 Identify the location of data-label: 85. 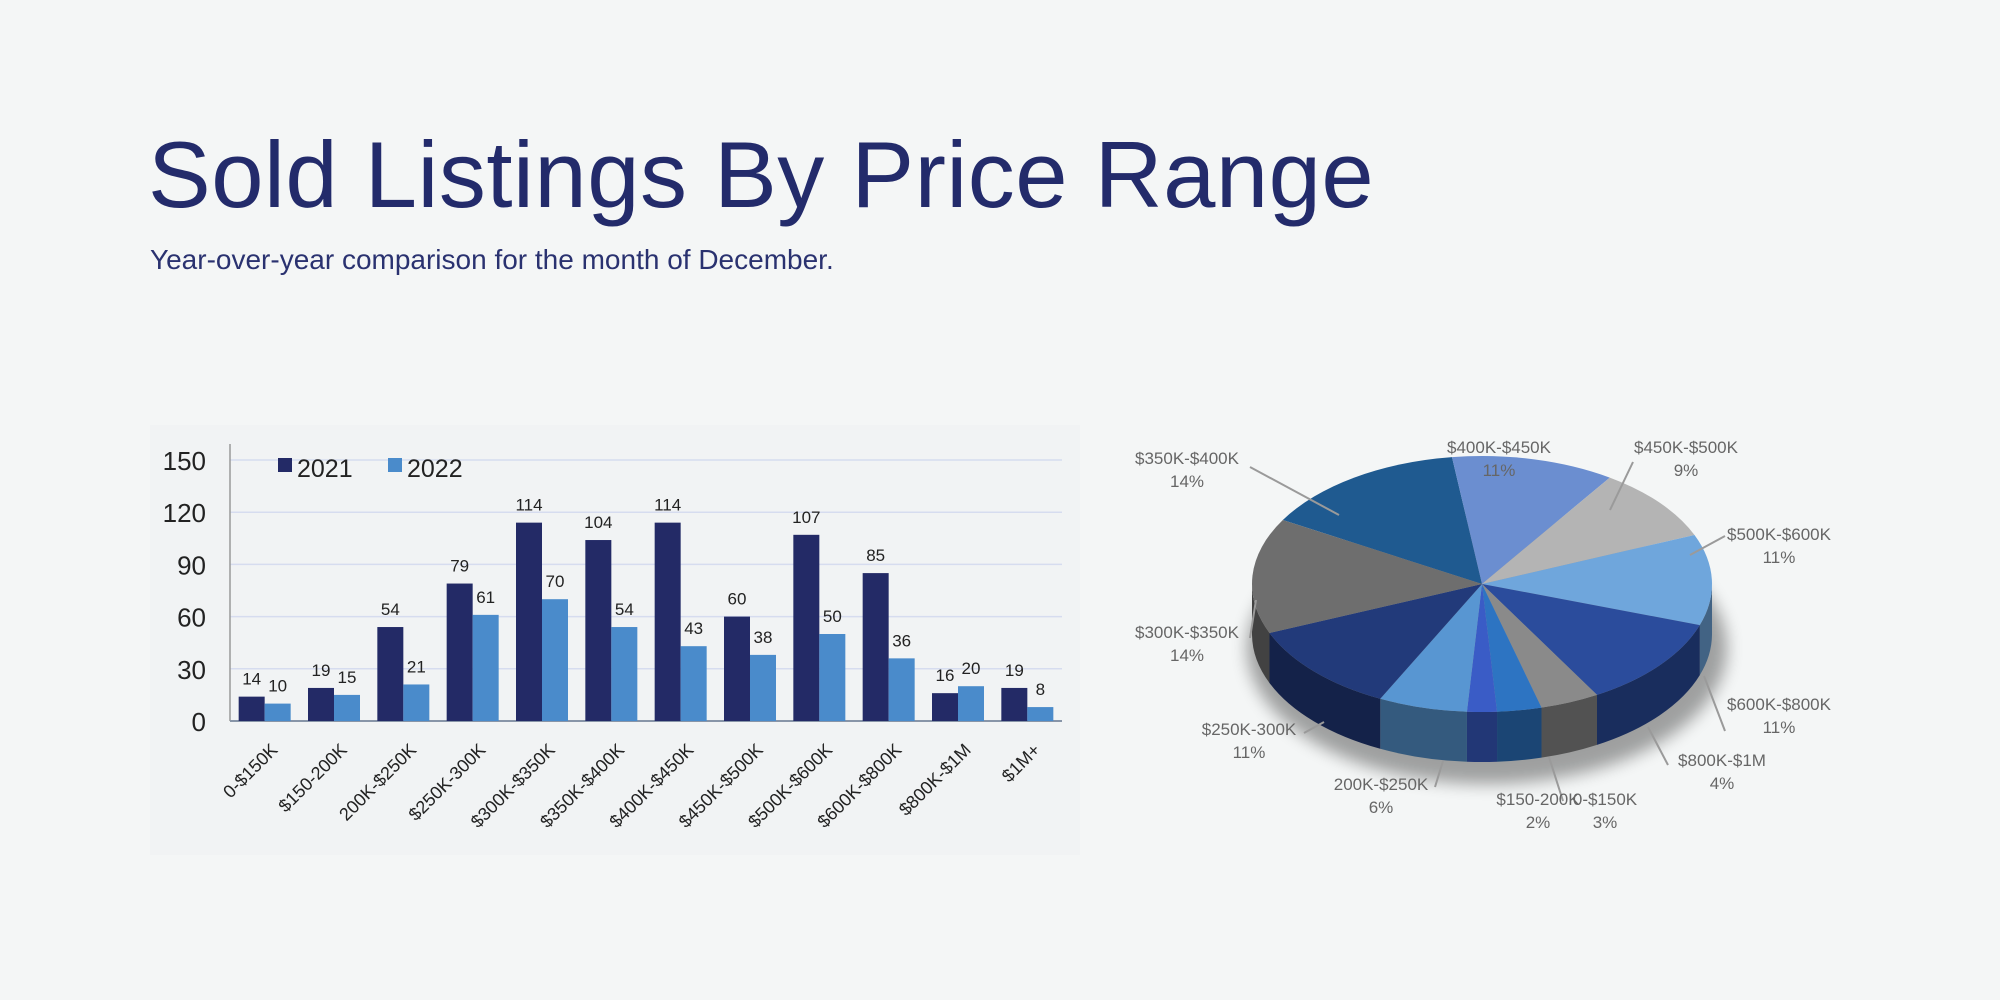
(875, 555).